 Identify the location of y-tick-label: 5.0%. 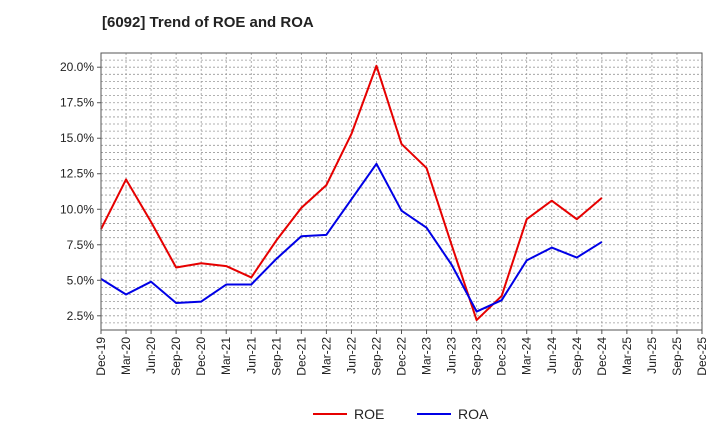
(81, 280).